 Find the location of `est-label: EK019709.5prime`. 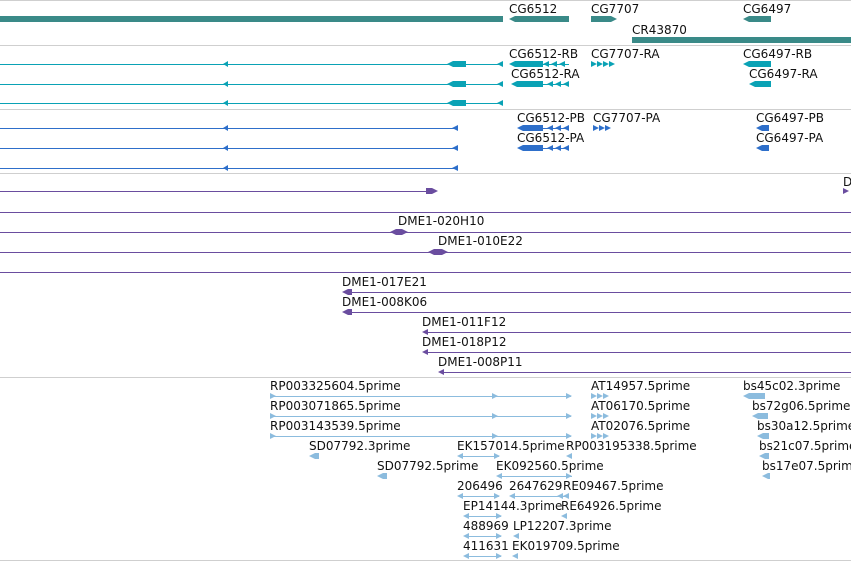

est-label: EK019709.5prime is located at coordinates (566, 546).